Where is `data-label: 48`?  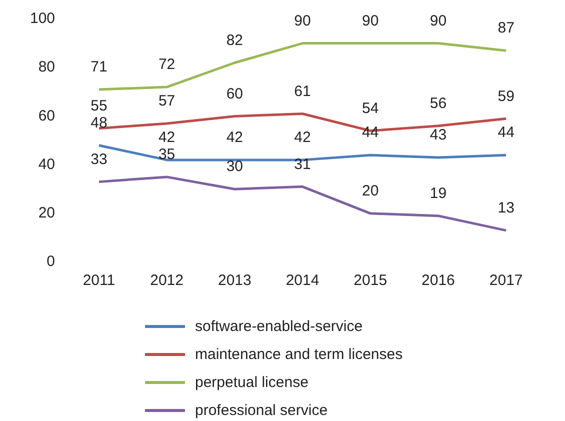
data-label: 48 is located at coordinates (99, 123).